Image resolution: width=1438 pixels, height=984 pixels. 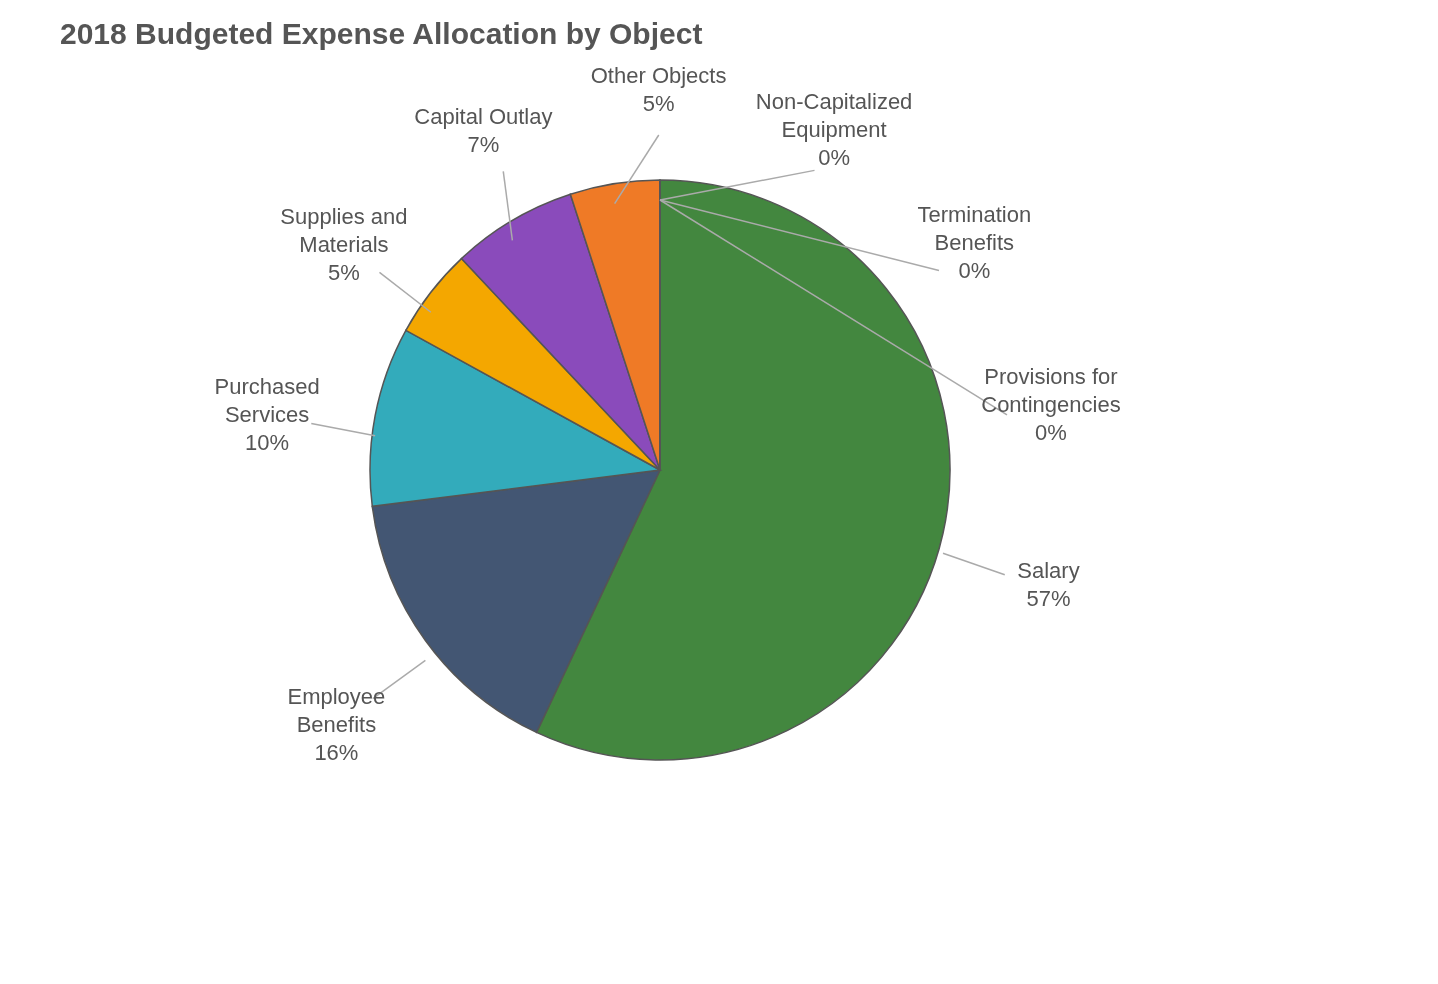 I want to click on slice-label: Supplies and Materials, so click(x=344, y=230).